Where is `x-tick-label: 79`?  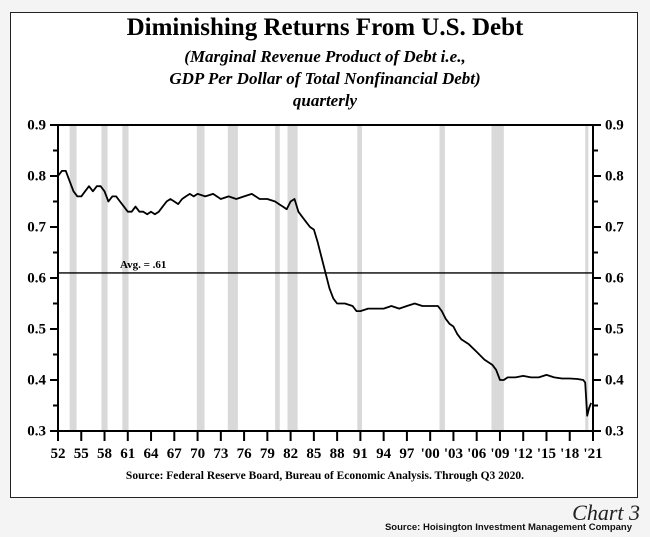
x-tick-label: 79 is located at coordinates (267, 454).